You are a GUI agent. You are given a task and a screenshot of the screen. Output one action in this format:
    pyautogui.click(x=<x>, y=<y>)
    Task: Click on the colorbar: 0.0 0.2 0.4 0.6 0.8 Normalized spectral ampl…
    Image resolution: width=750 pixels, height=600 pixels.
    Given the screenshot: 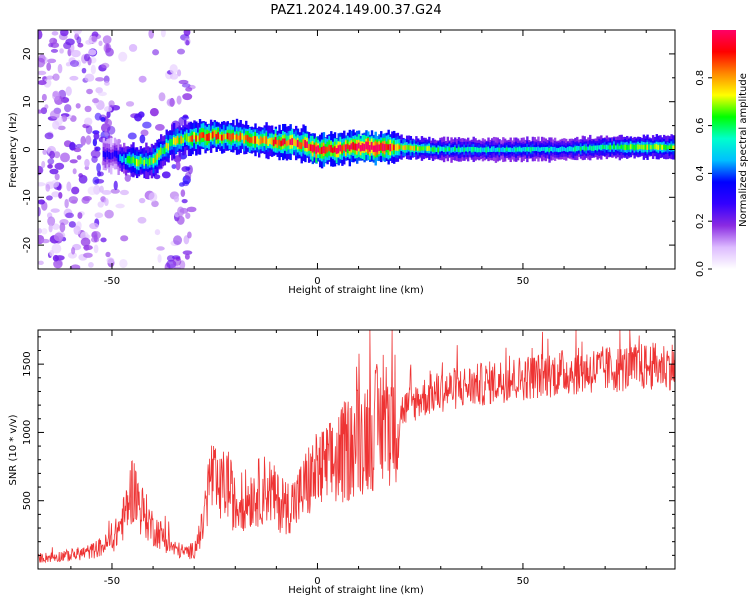 What is the action you would take?
    pyautogui.click(x=722, y=153)
    